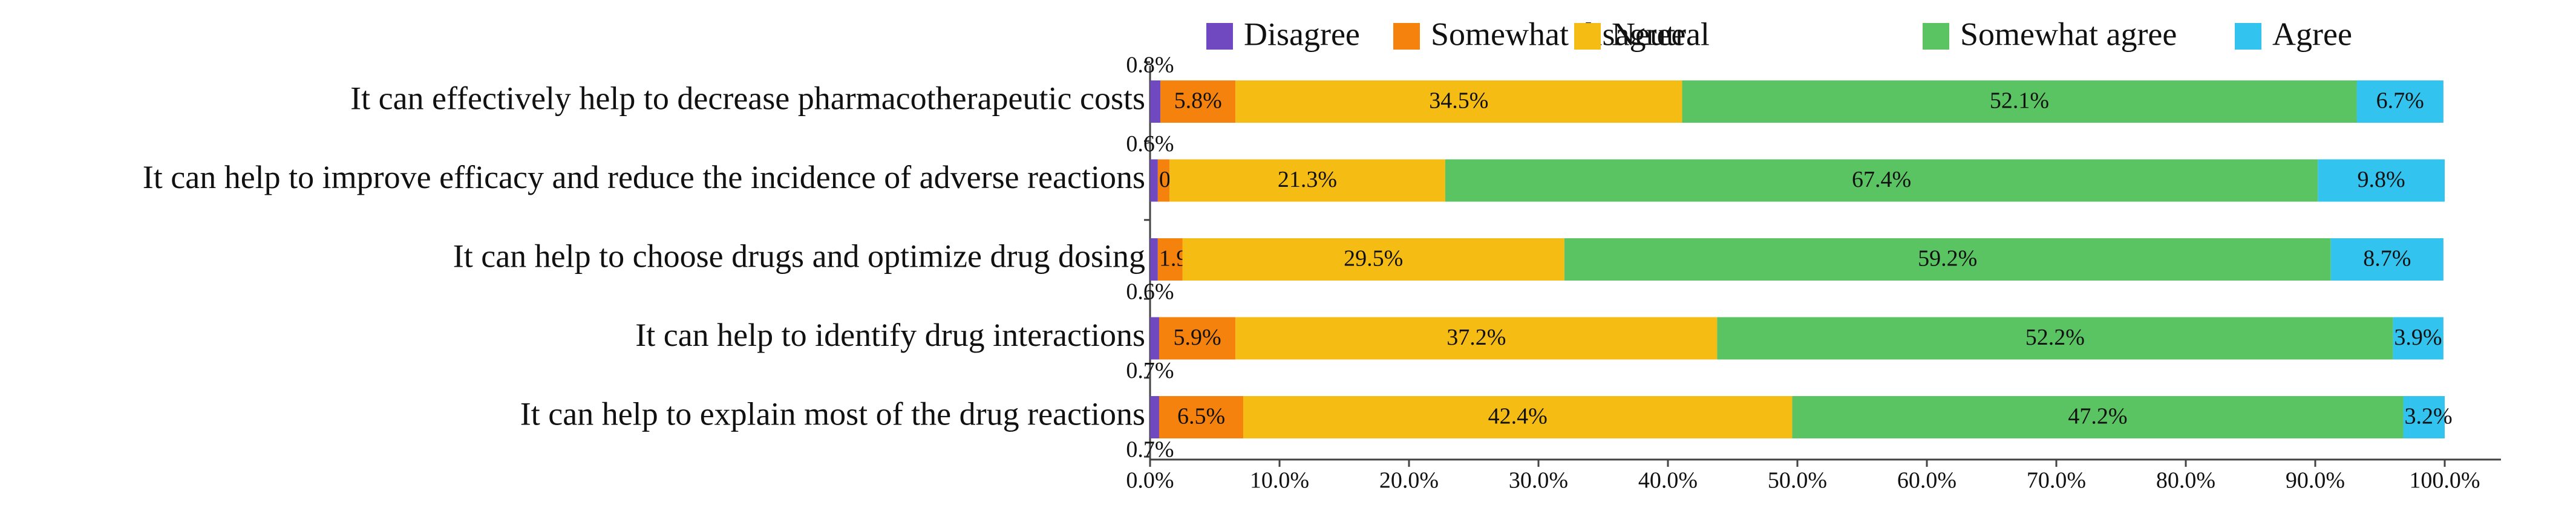 The height and width of the screenshot is (517, 2576). Describe the element at coordinates (2056, 480) in the screenshot. I see `x-tick-label: 70.0%` at that location.